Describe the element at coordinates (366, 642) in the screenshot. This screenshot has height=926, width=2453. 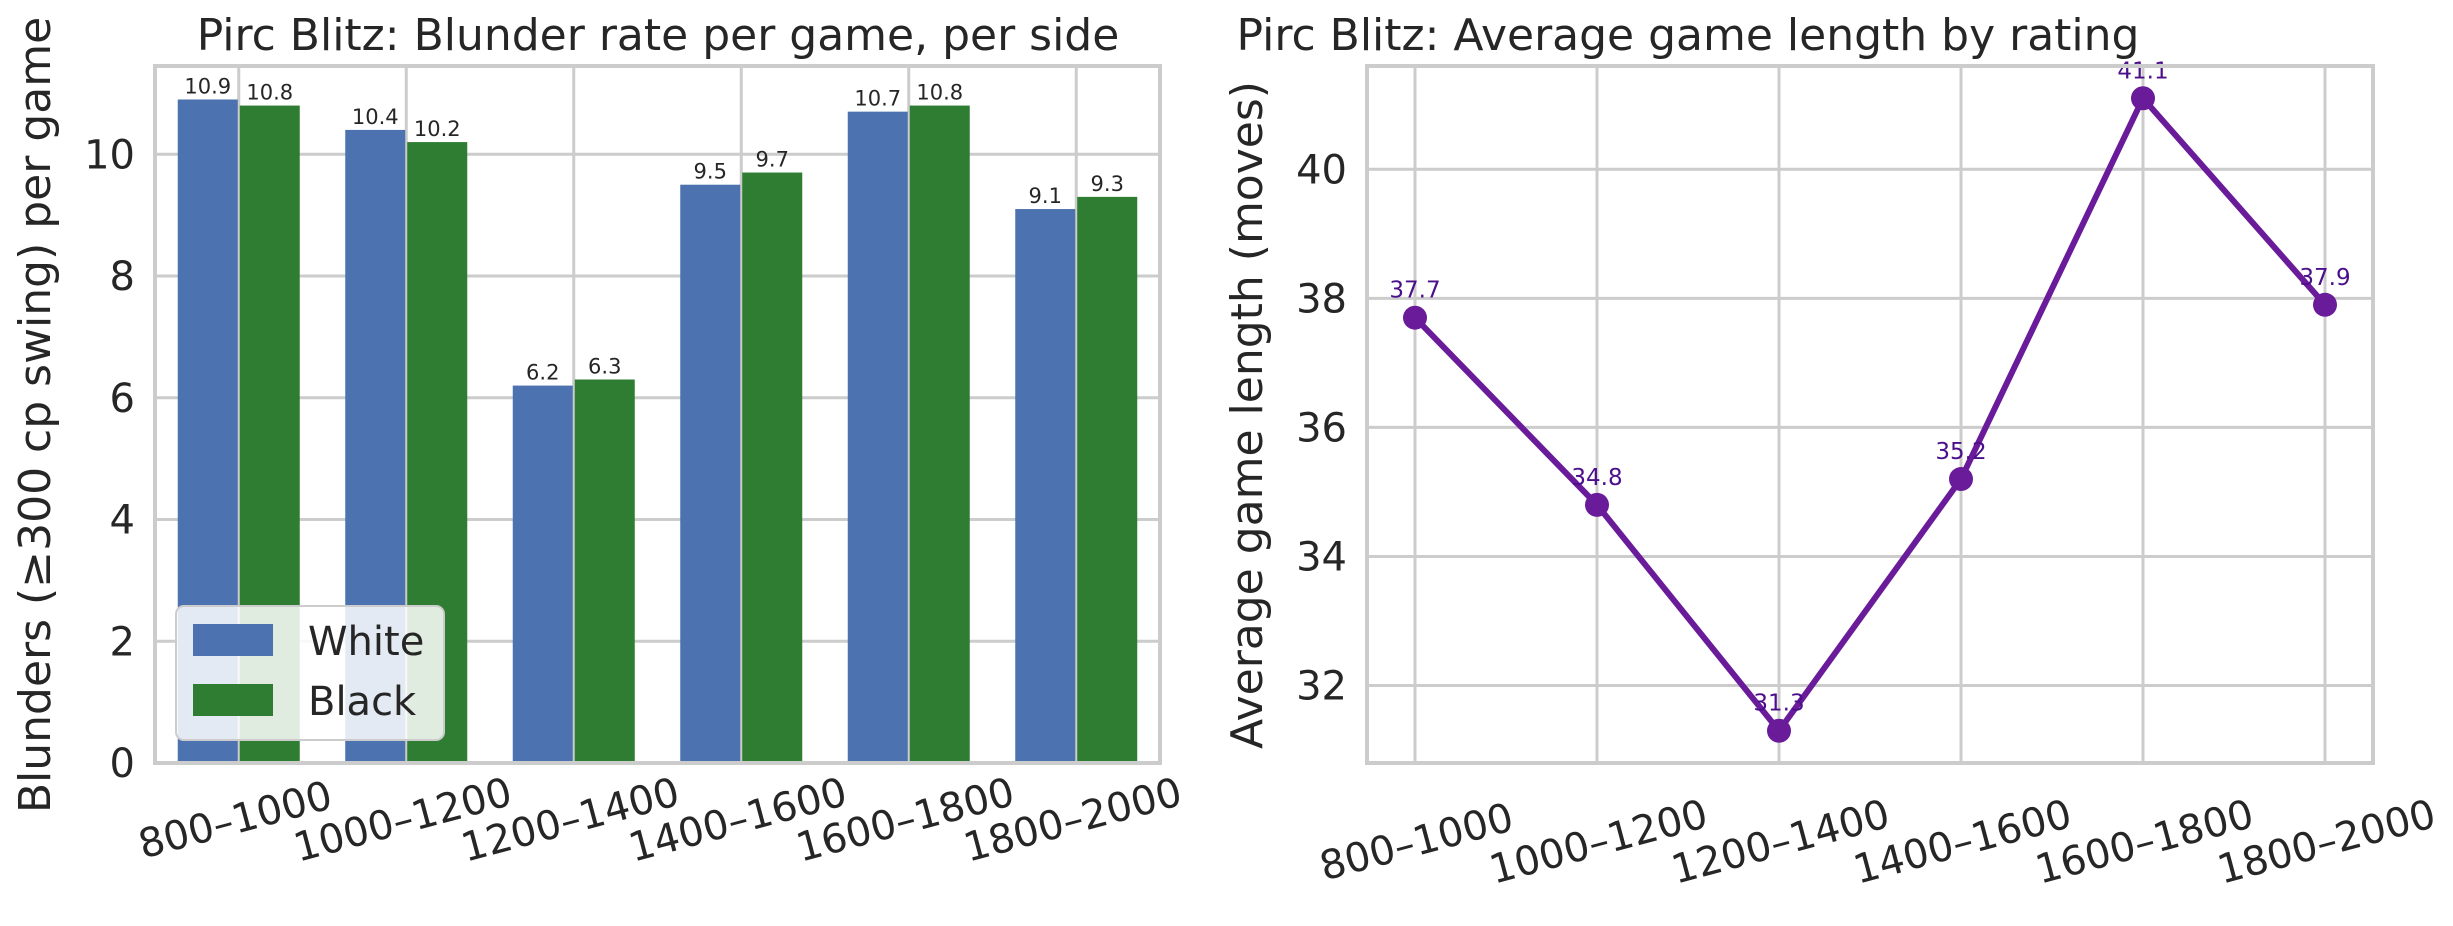
I see `legend-label-white: White` at that location.